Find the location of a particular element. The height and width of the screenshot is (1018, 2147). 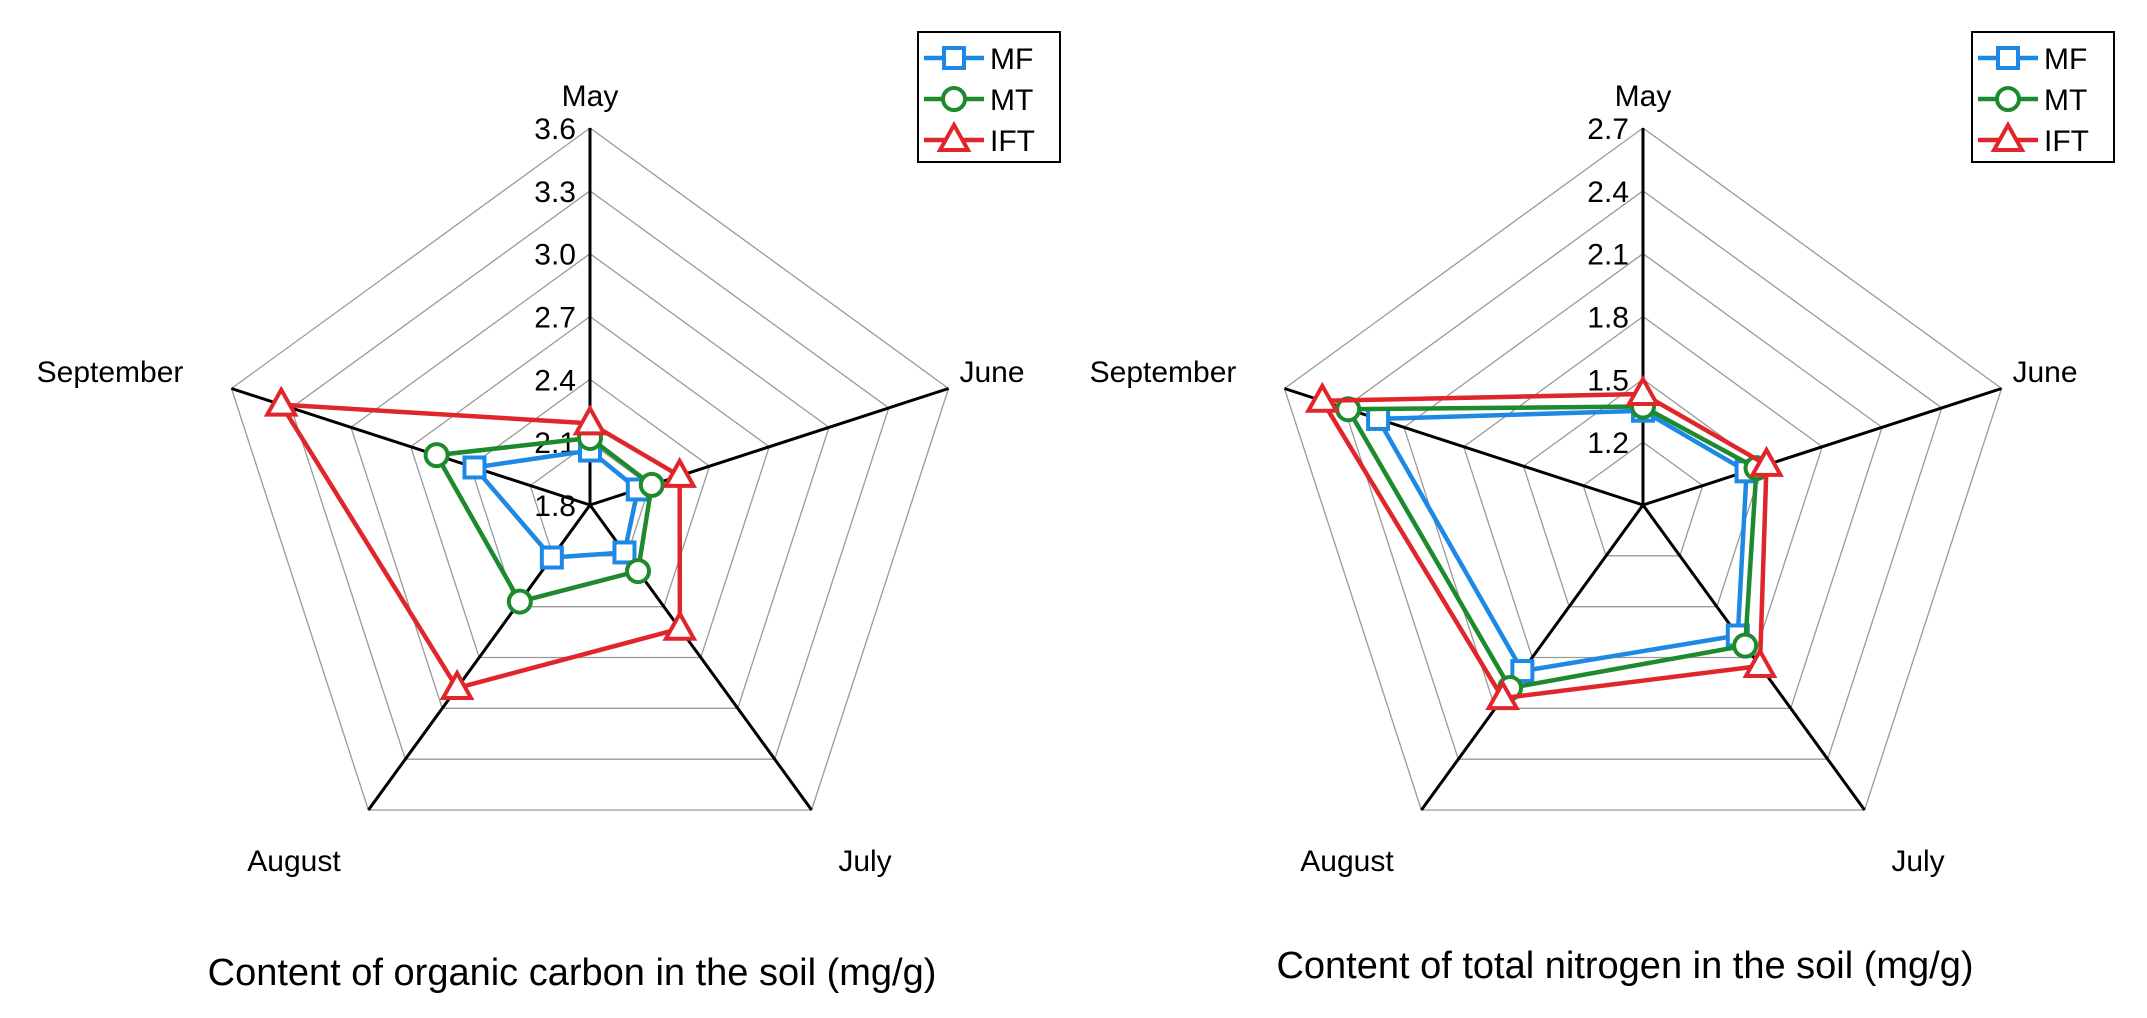

axis-spoke-june is located at coordinates (1822, 447).